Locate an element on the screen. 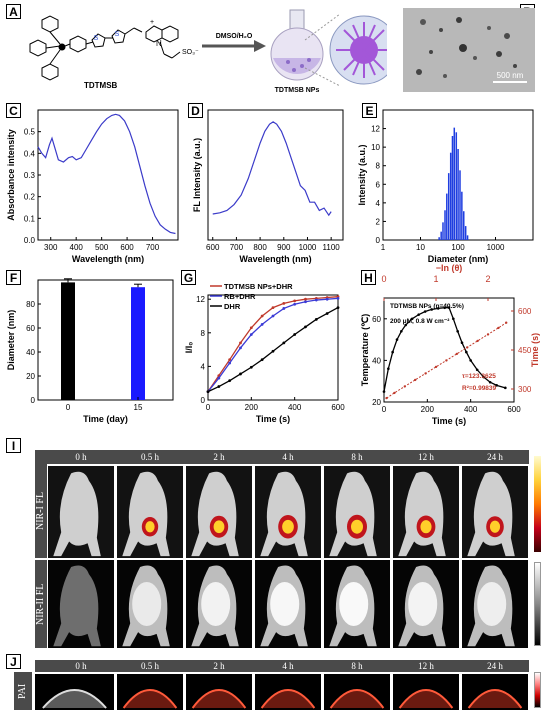 The image size is (550, 712). chart-h-top-label: −ln (θ) is located at coordinates (449, 268).